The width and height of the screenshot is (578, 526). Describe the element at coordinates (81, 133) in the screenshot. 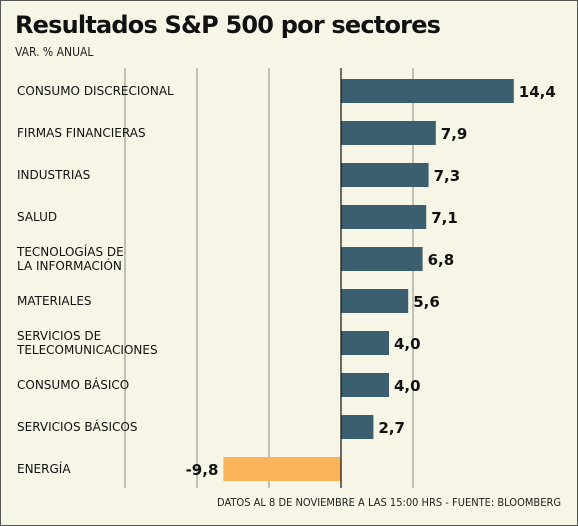

I see `category-label: FIRMAS FINANCIERAS` at that location.